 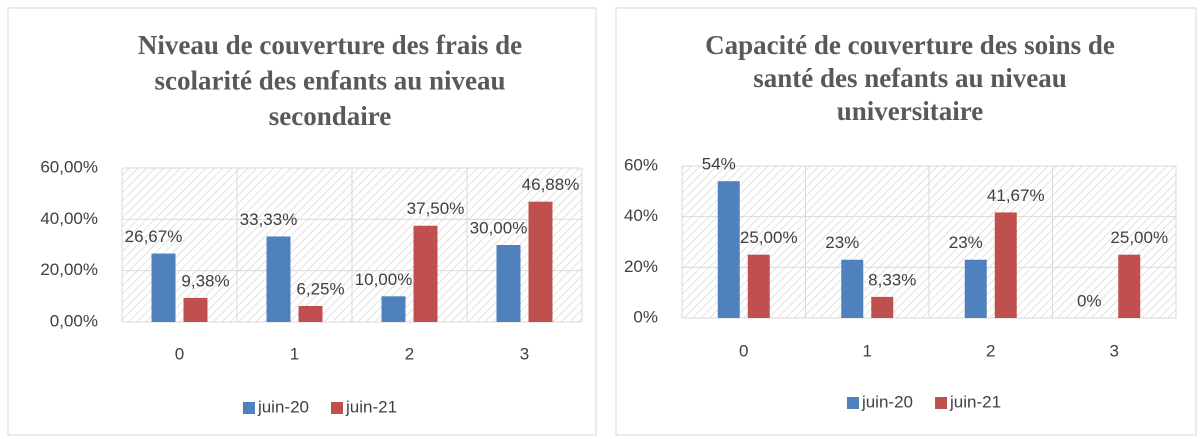 What do you see at coordinates (892, 279) in the screenshot?
I see `data-label: 8,33%` at bounding box center [892, 279].